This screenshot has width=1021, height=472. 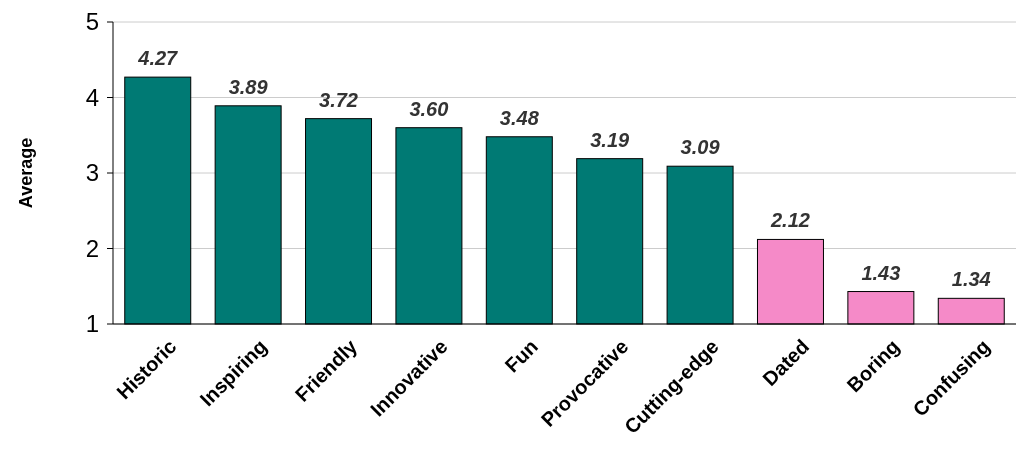 I want to click on y-tick-label: 3, so click(x=92, y=173).